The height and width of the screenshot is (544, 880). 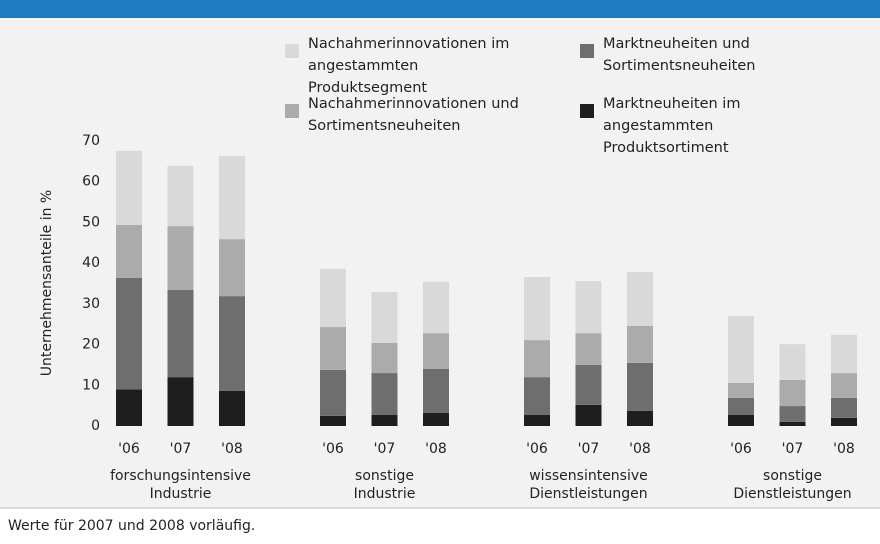 I want to click on group-label: forschungsintensive, so click(x=180, y=476).